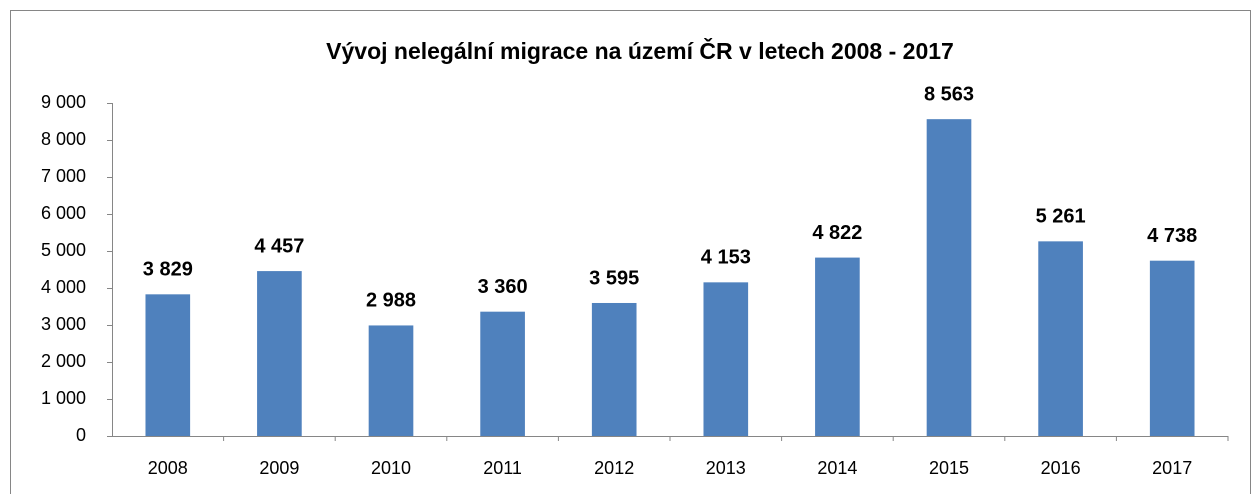  I want to click on x-tick-label: 2015, so click(949, 468).